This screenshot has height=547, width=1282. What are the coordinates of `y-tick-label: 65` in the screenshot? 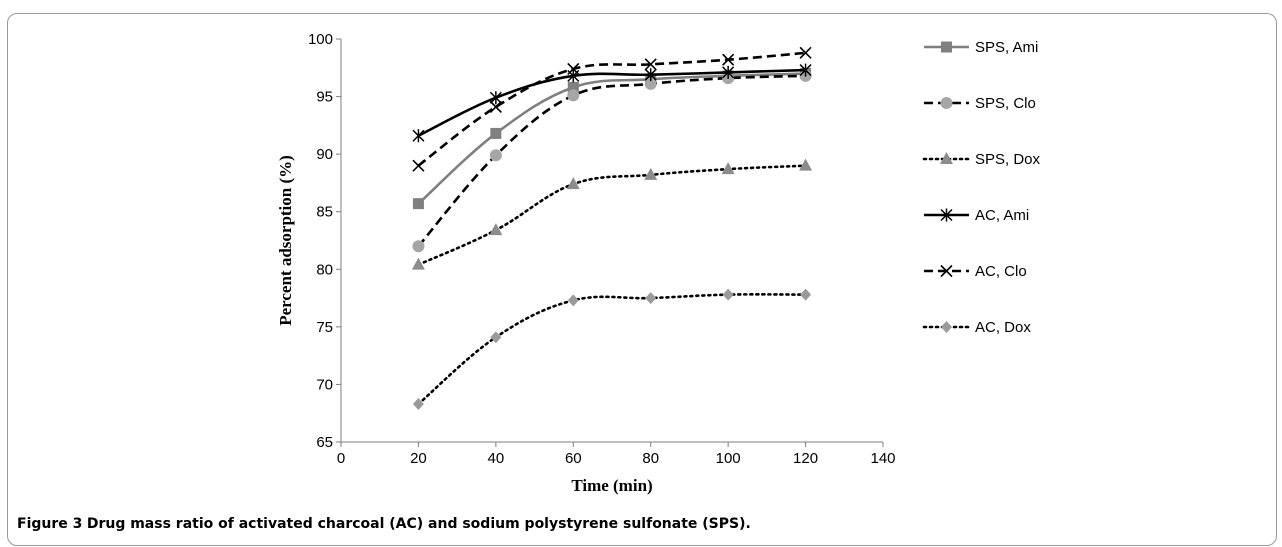 It's located at (324, 442).